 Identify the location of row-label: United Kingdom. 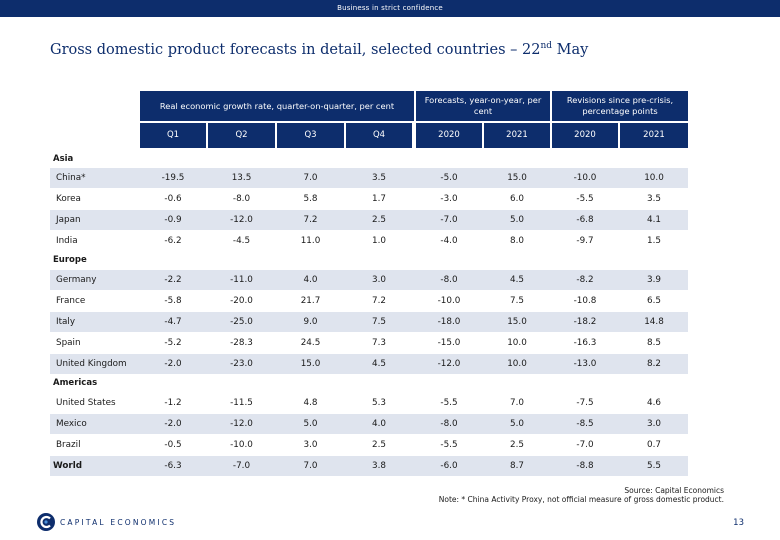
(91, 364).